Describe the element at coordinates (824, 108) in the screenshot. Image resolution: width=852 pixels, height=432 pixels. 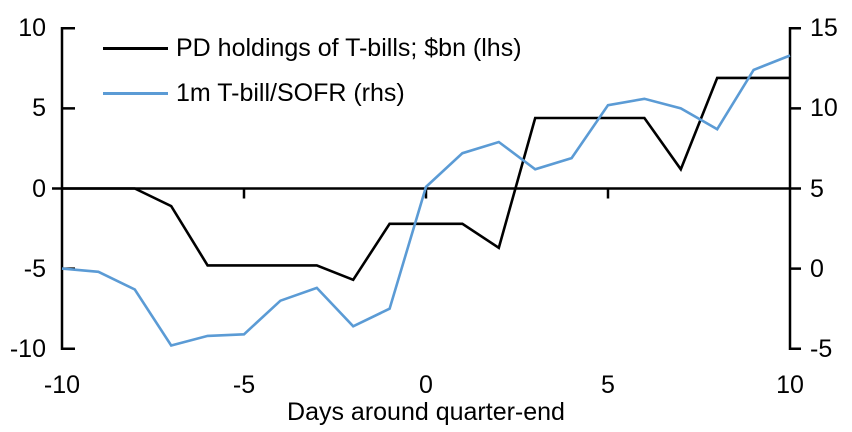
I see `right-axis-tick-label: 10` at that location.